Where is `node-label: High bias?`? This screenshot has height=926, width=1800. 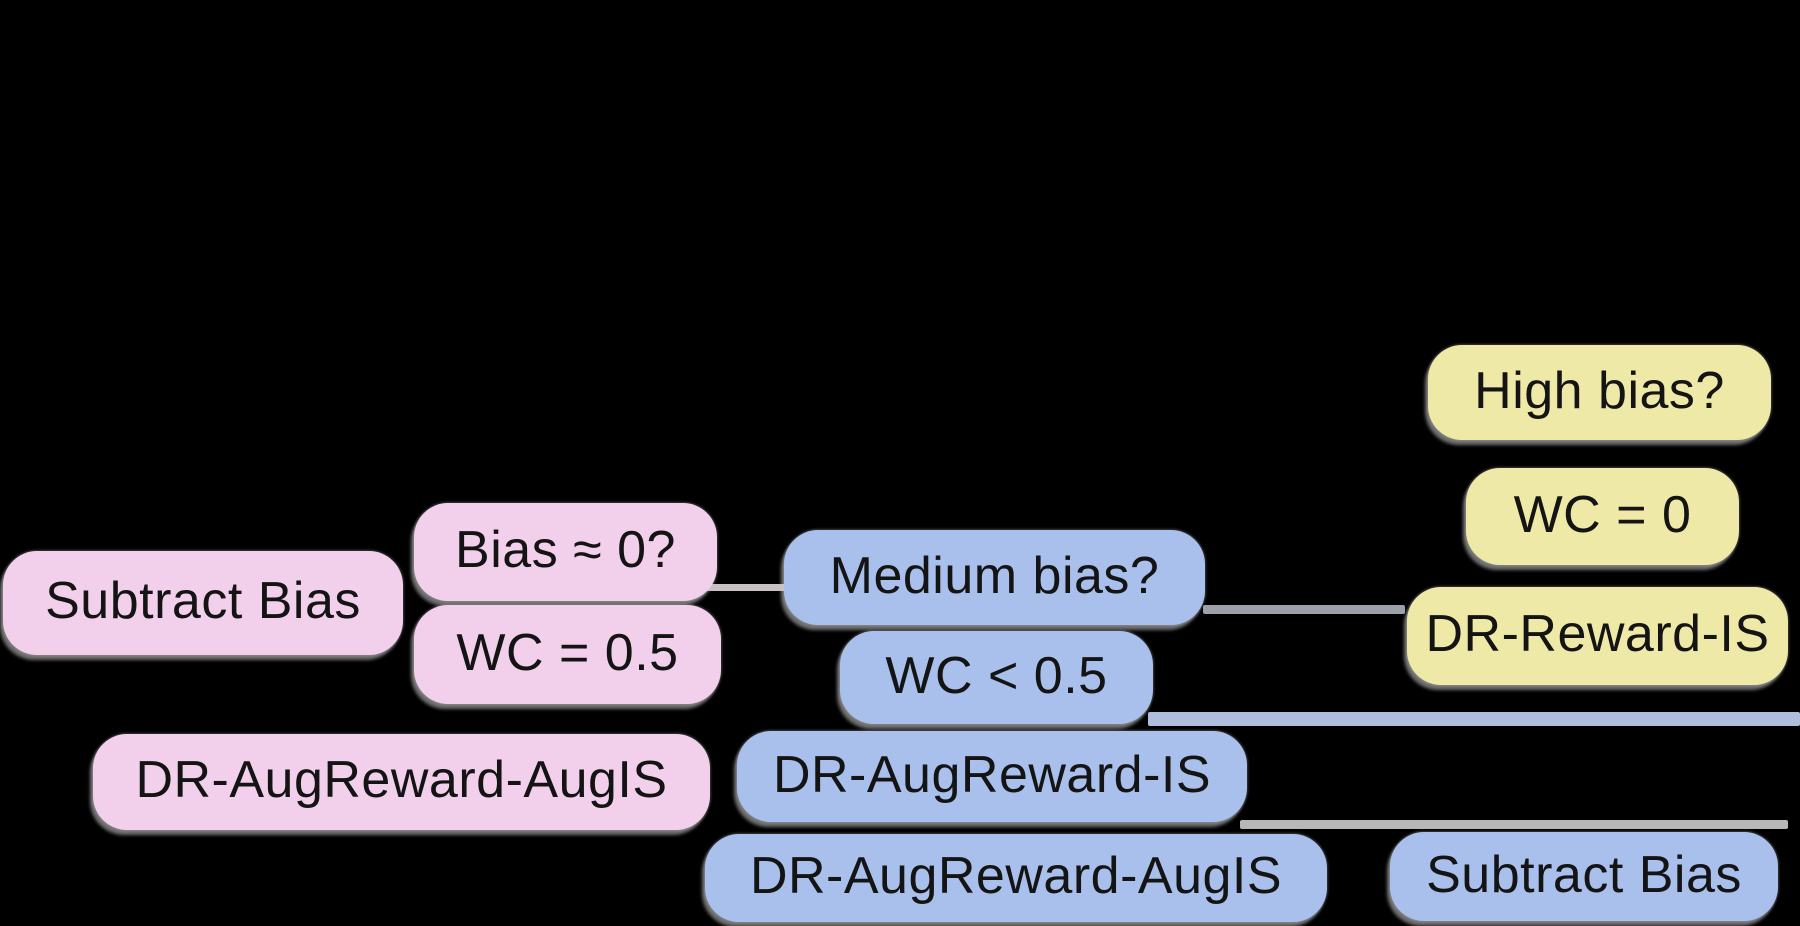 node-label: High bias? is located at coordinates (1599, 390).